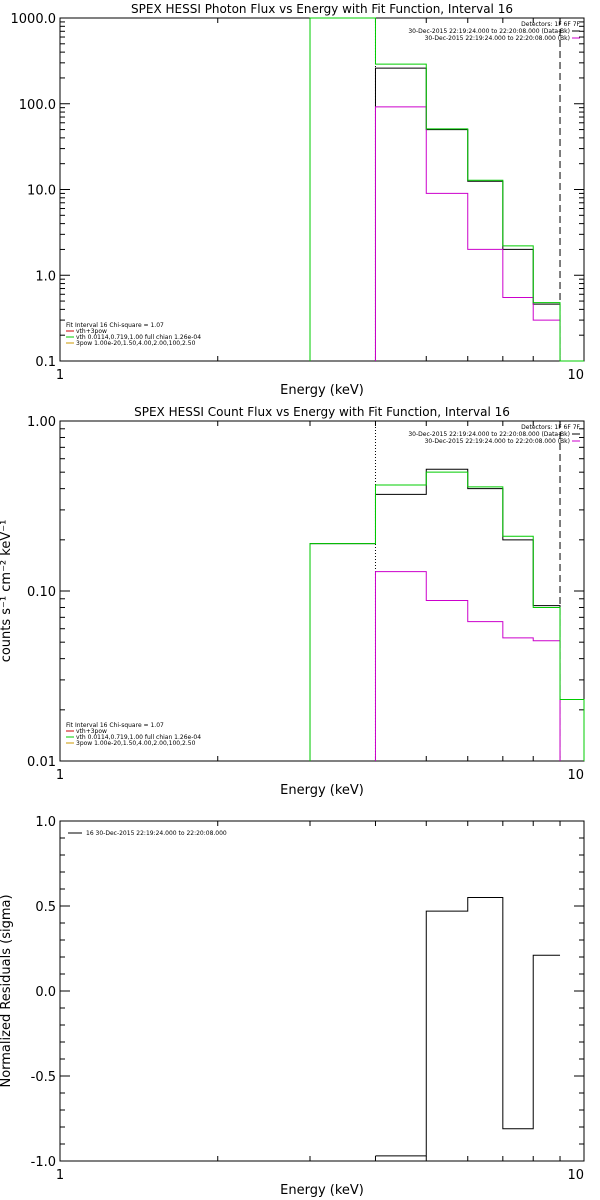 The height and width of the screenshot is (1200, 600). I want to click on y-tick-label: 0.10, so click(41, 592).